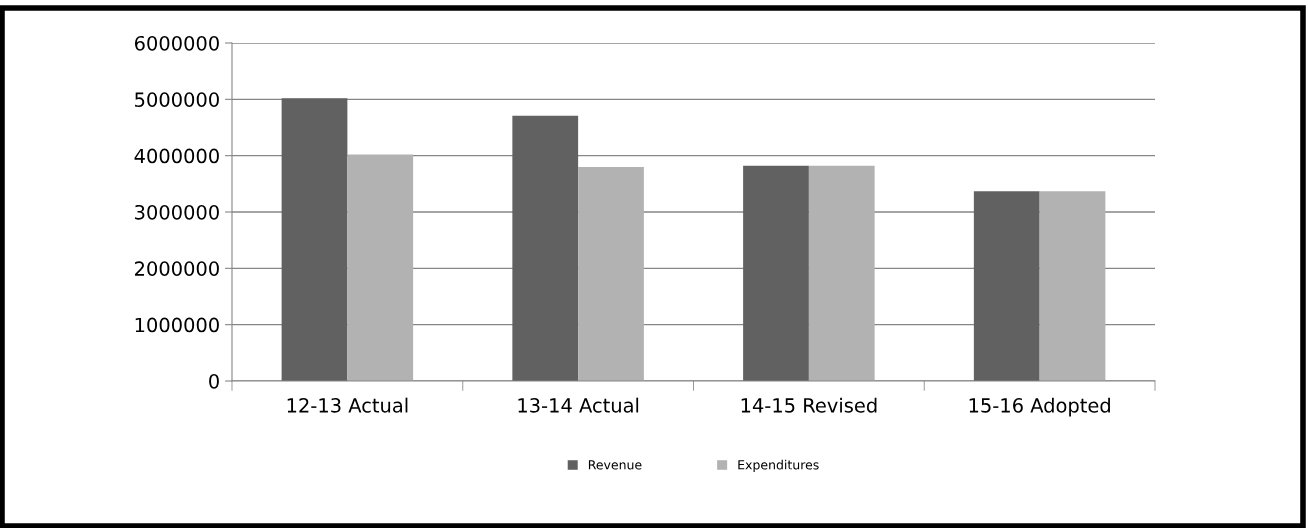  Describe the element at coordinates (177, 99) in the screenshot. I see `y-tick-label: 5000000` at that location.